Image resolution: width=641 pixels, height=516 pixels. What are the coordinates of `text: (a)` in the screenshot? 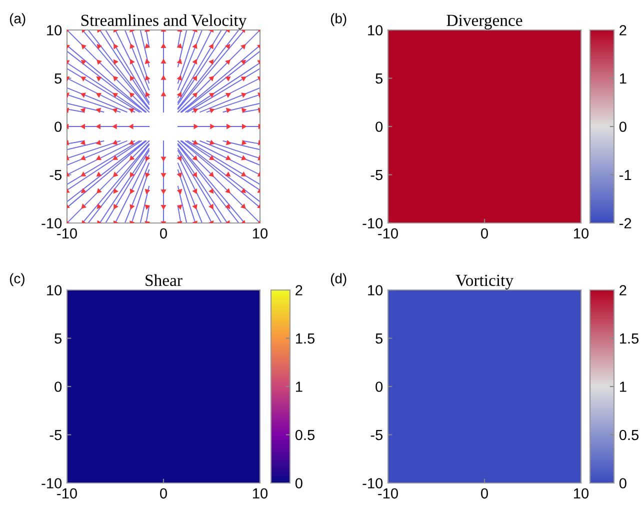 It's located at (18, 19).